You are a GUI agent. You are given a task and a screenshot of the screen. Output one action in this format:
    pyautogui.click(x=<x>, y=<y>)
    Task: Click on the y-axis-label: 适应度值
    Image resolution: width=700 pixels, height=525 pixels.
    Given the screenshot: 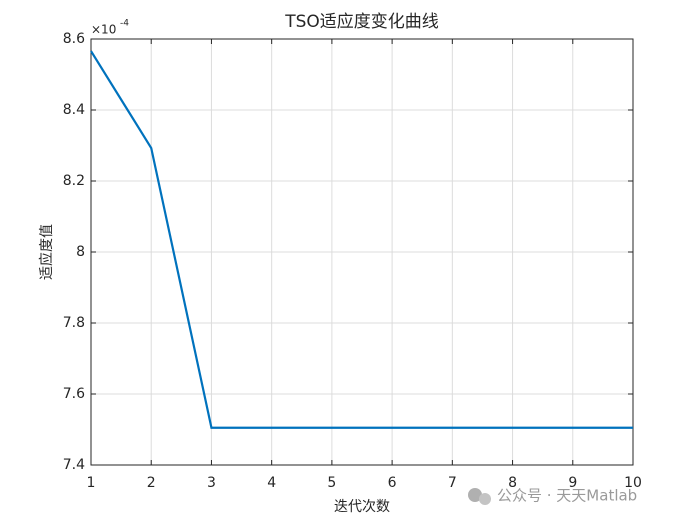 What is the action you would take?
    pyautogui.click(x=46, y=252)
    